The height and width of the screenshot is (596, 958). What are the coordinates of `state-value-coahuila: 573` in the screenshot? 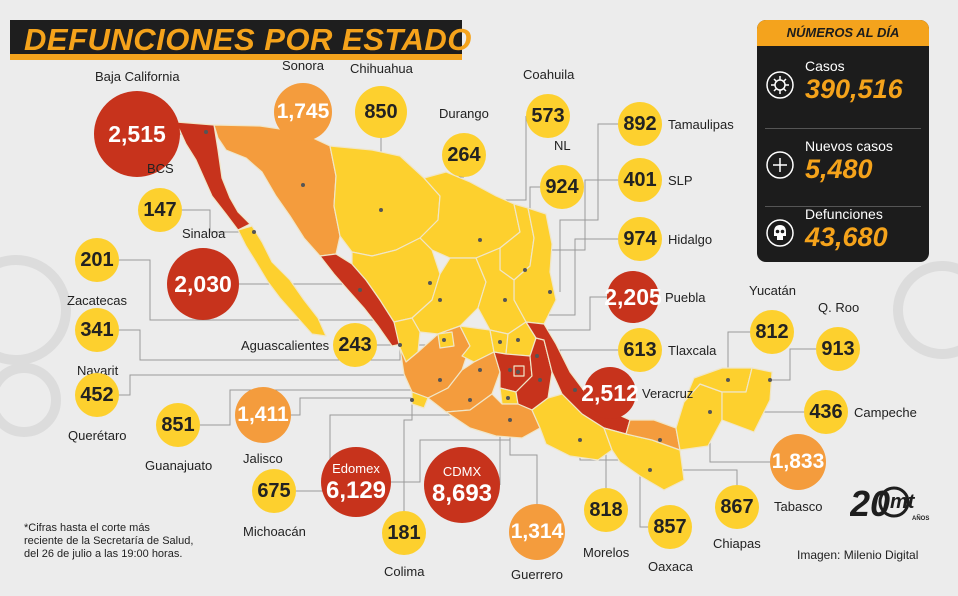 It's located at (548, 115).